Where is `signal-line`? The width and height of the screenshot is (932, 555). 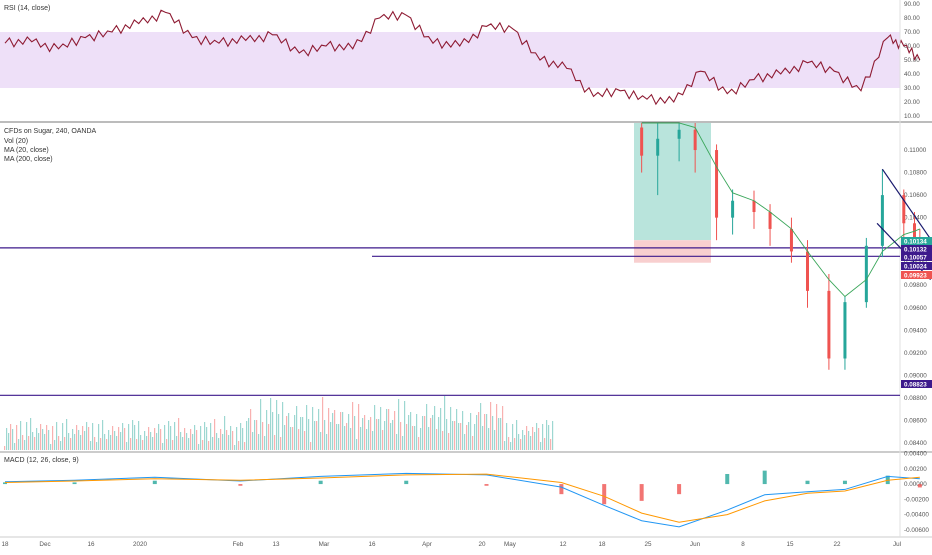
signal-line is located at coordinates (462, 498).